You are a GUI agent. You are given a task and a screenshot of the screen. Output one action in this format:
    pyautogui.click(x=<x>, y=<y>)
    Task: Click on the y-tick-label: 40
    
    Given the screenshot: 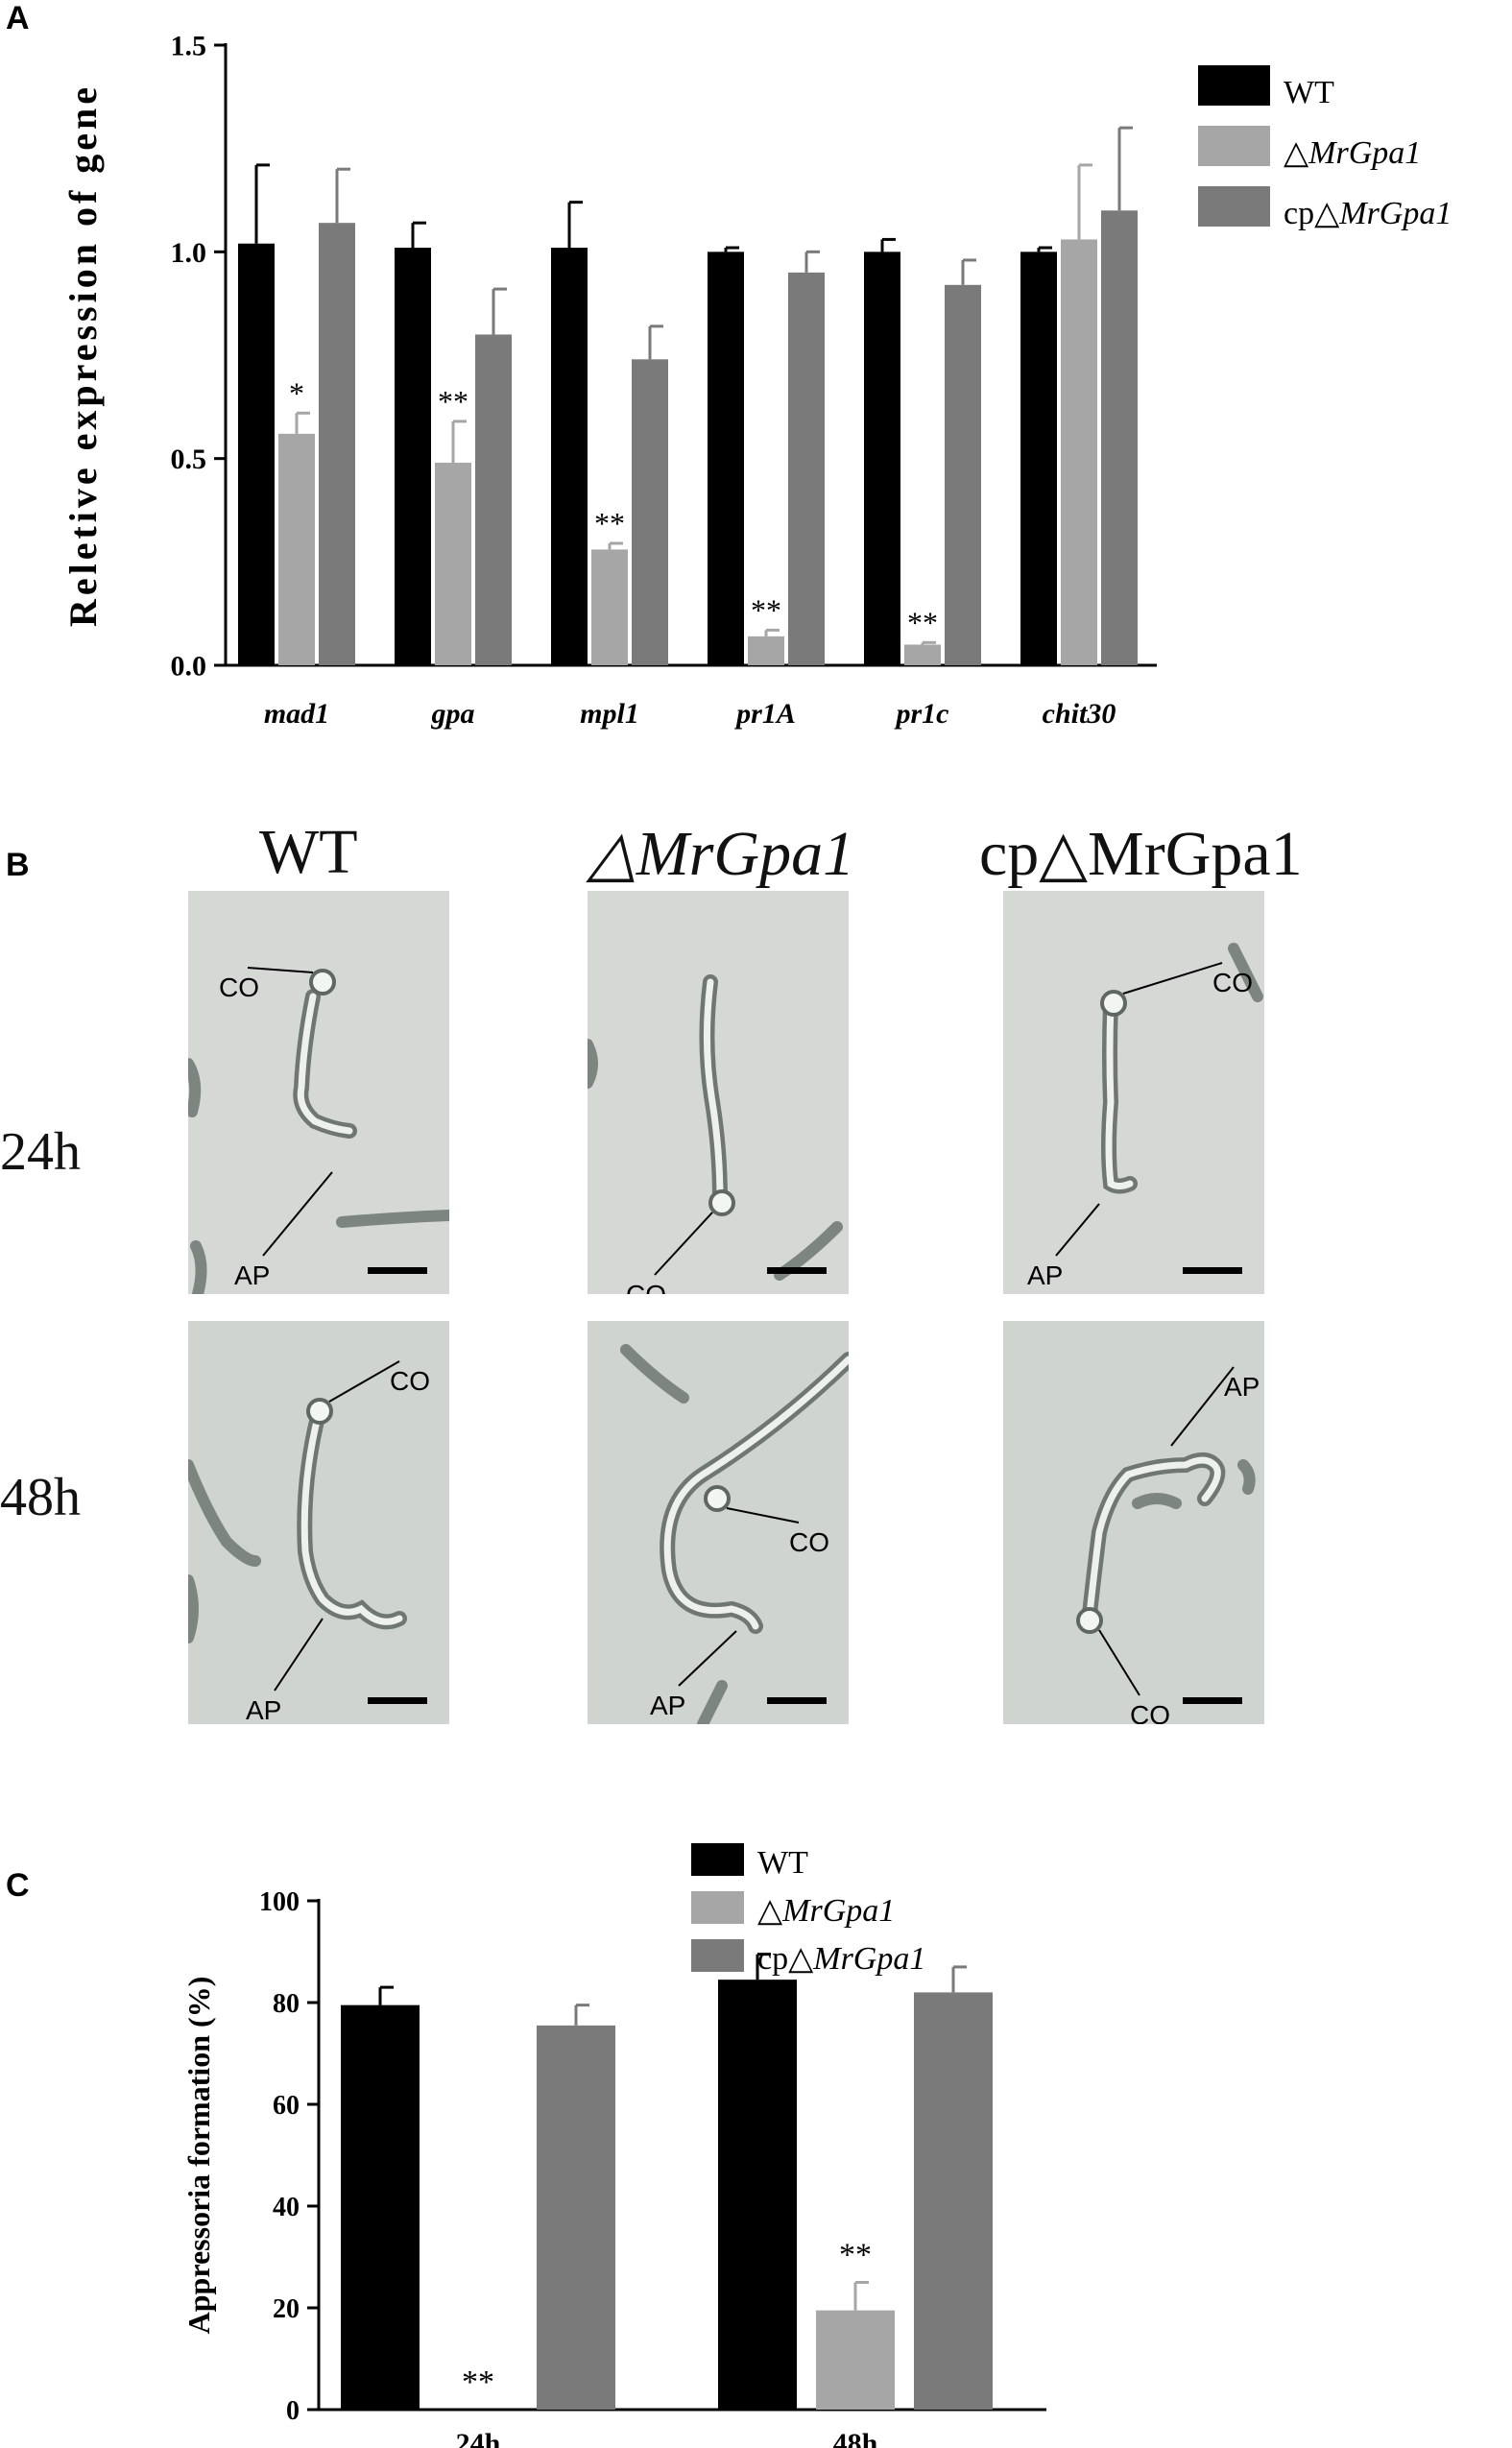 What is the action you would take?
    pyautogui.click(x=286, y=2207)
    